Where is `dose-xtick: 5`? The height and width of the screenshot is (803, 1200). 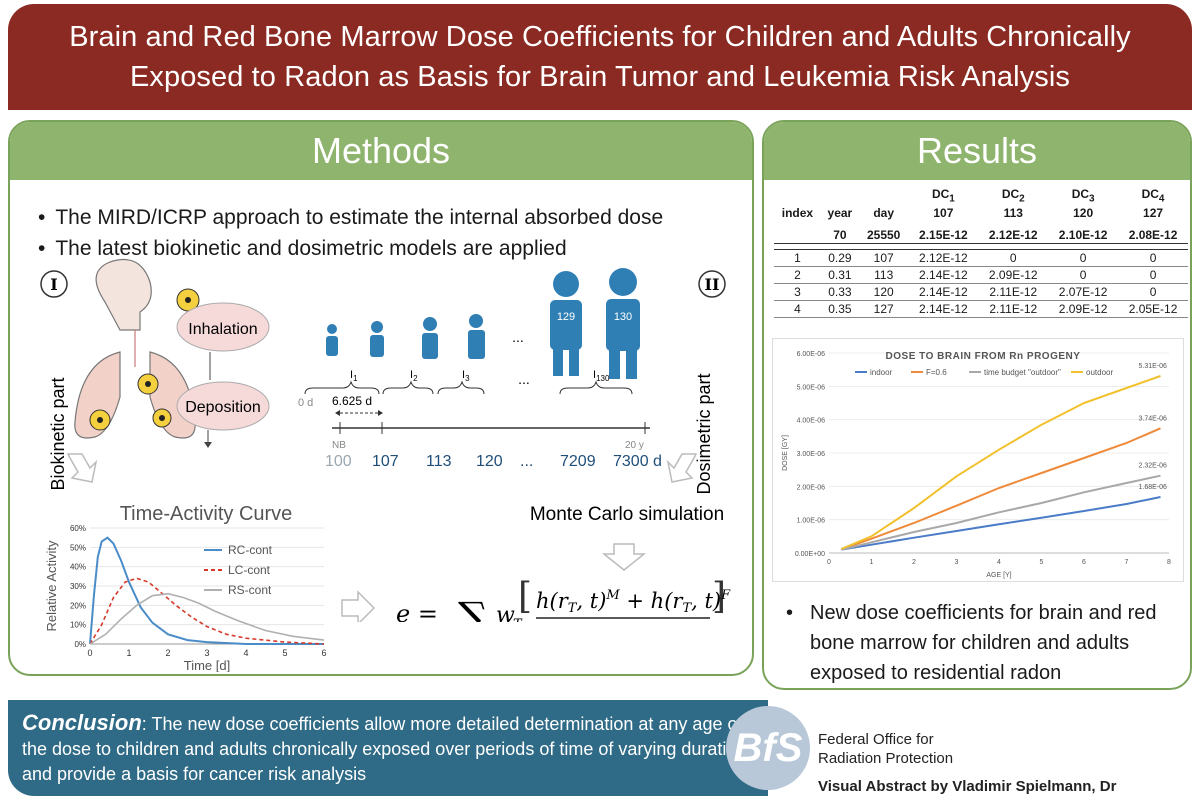
dose-xtick: 5 is located at coordinates (1042, 562).